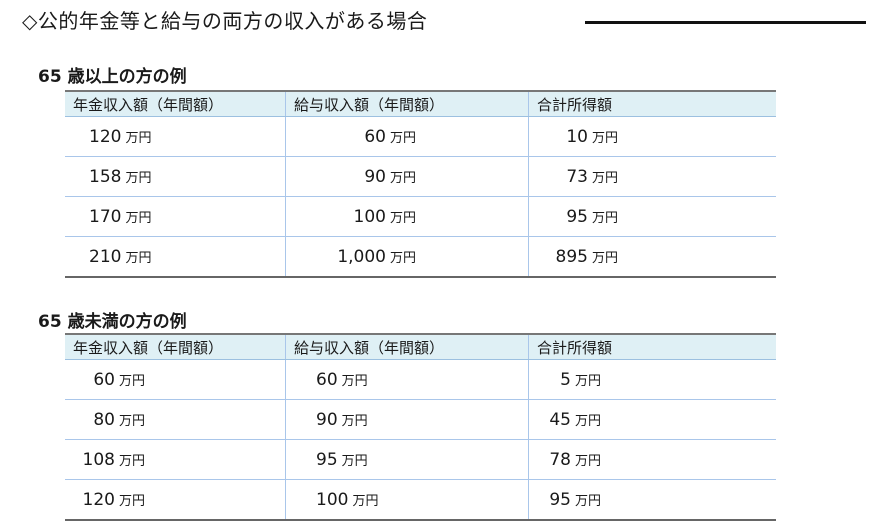  Describe the element at coordinates (175, 257) in the screenshot. I see `table-cell: 210 万円` at that location.